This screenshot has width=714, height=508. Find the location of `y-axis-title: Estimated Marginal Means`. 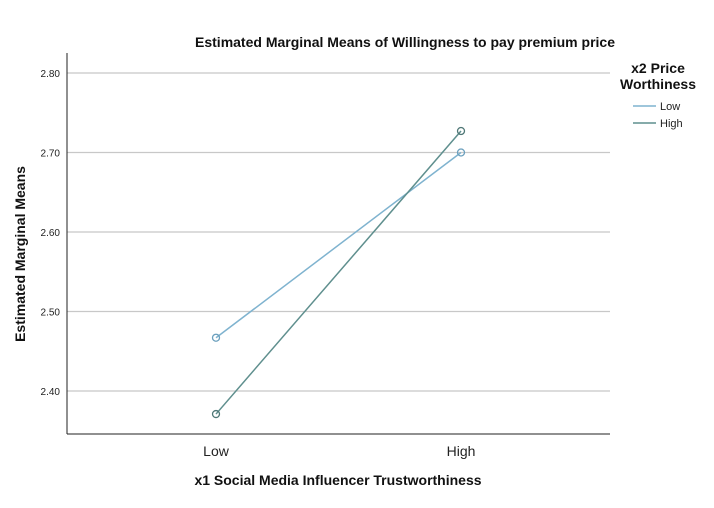

y-axis-title: Estimated Marginal Means is located at coordinates (20, 254).